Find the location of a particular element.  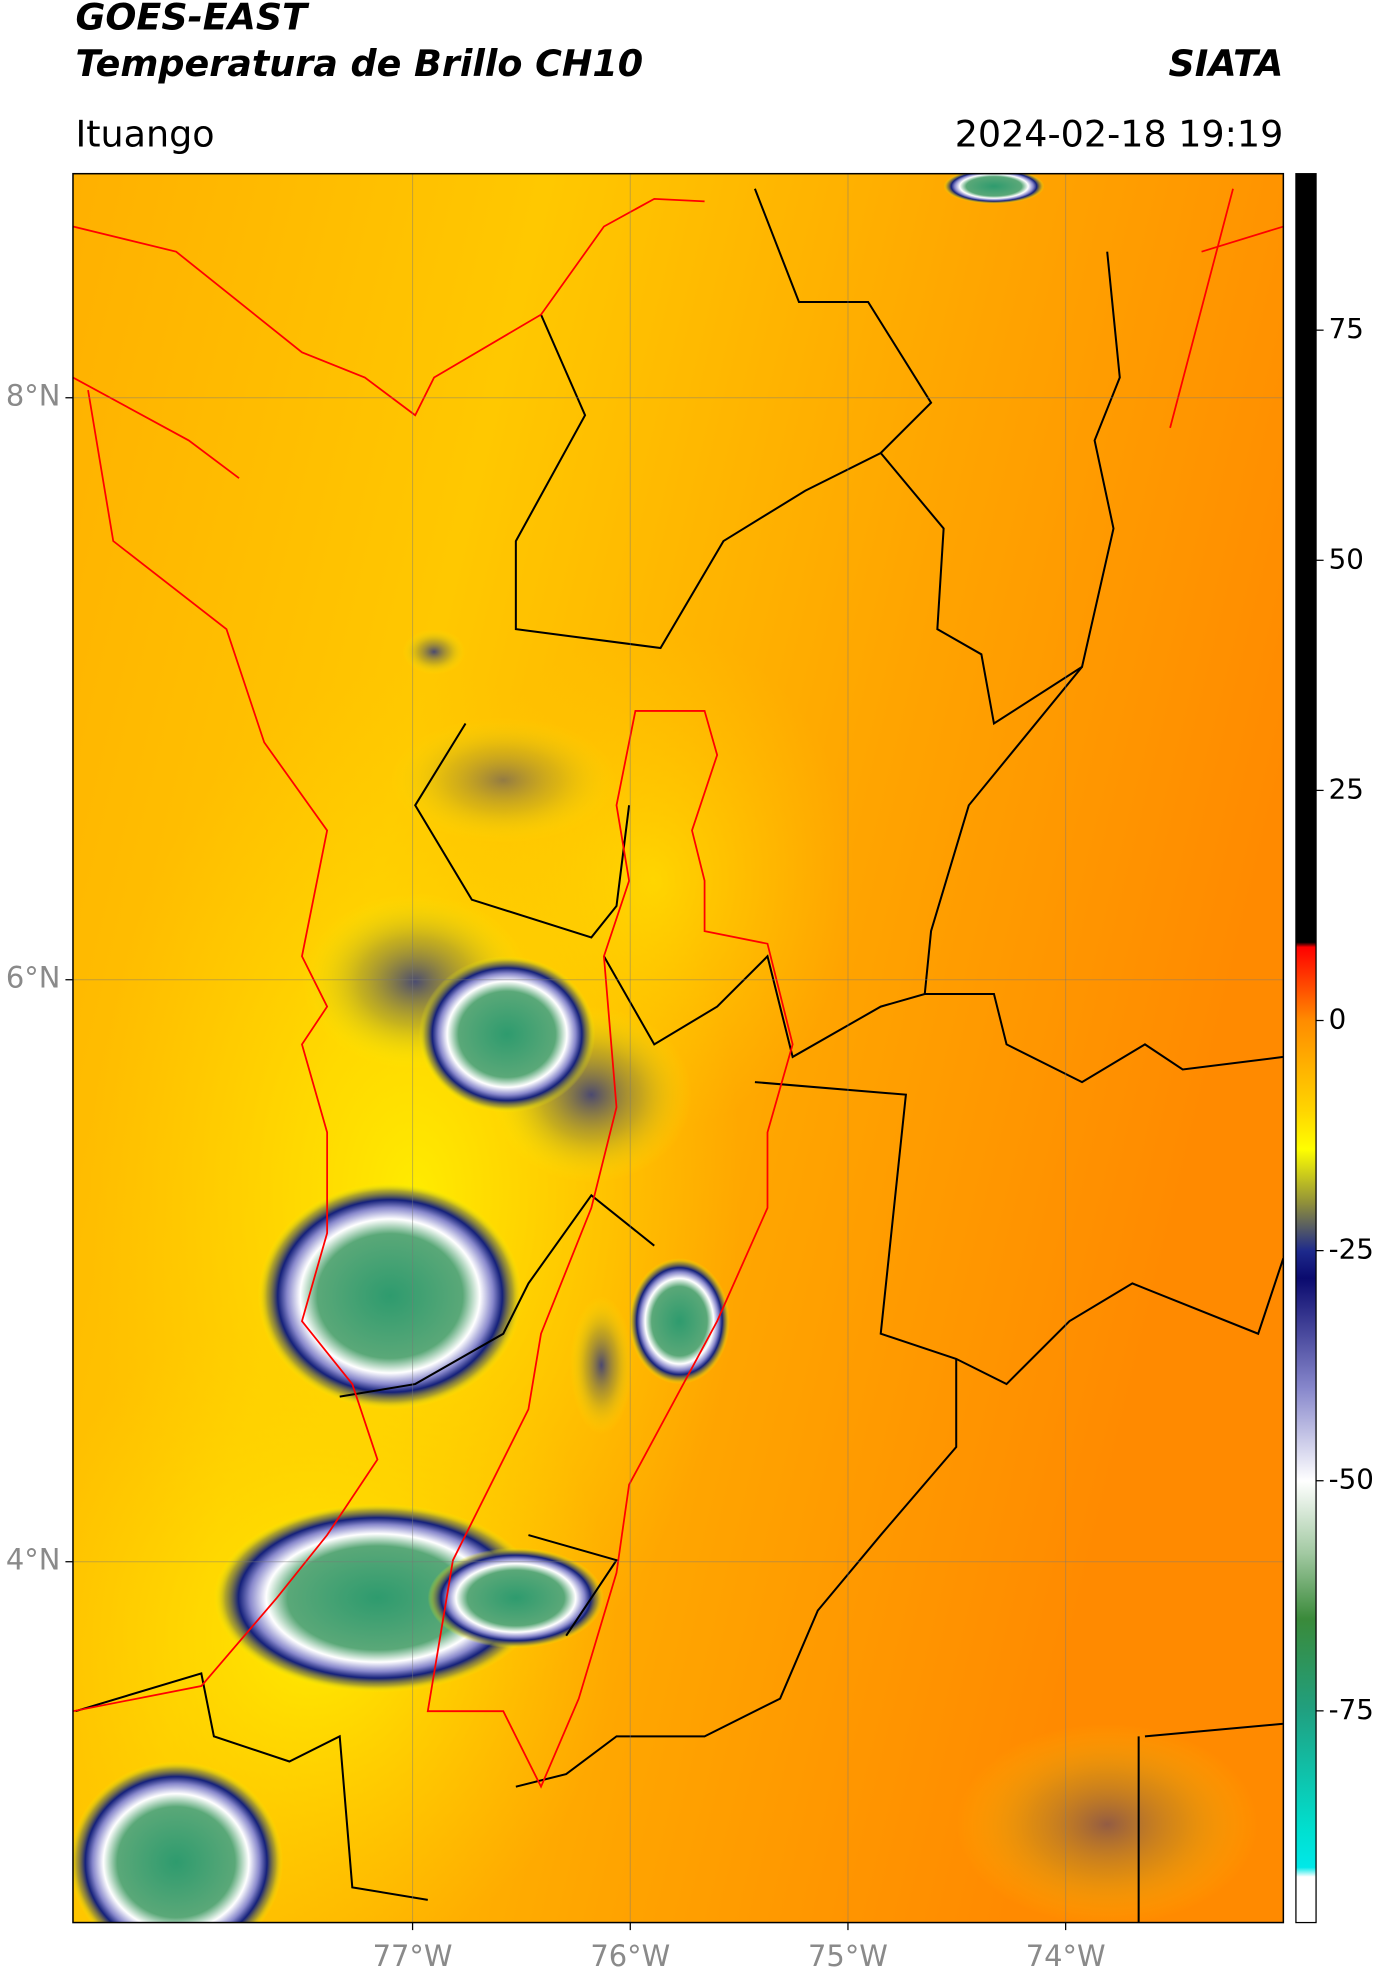

x-tick-label: 77°W is located at coordinates (413, 1956).